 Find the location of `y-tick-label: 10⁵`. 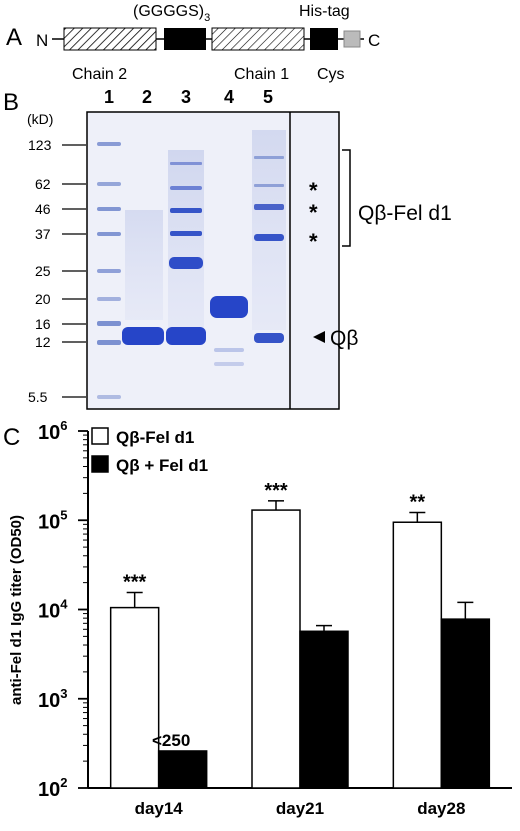

y-tick-label: 10⁵ is located at coordinates (52, 520).